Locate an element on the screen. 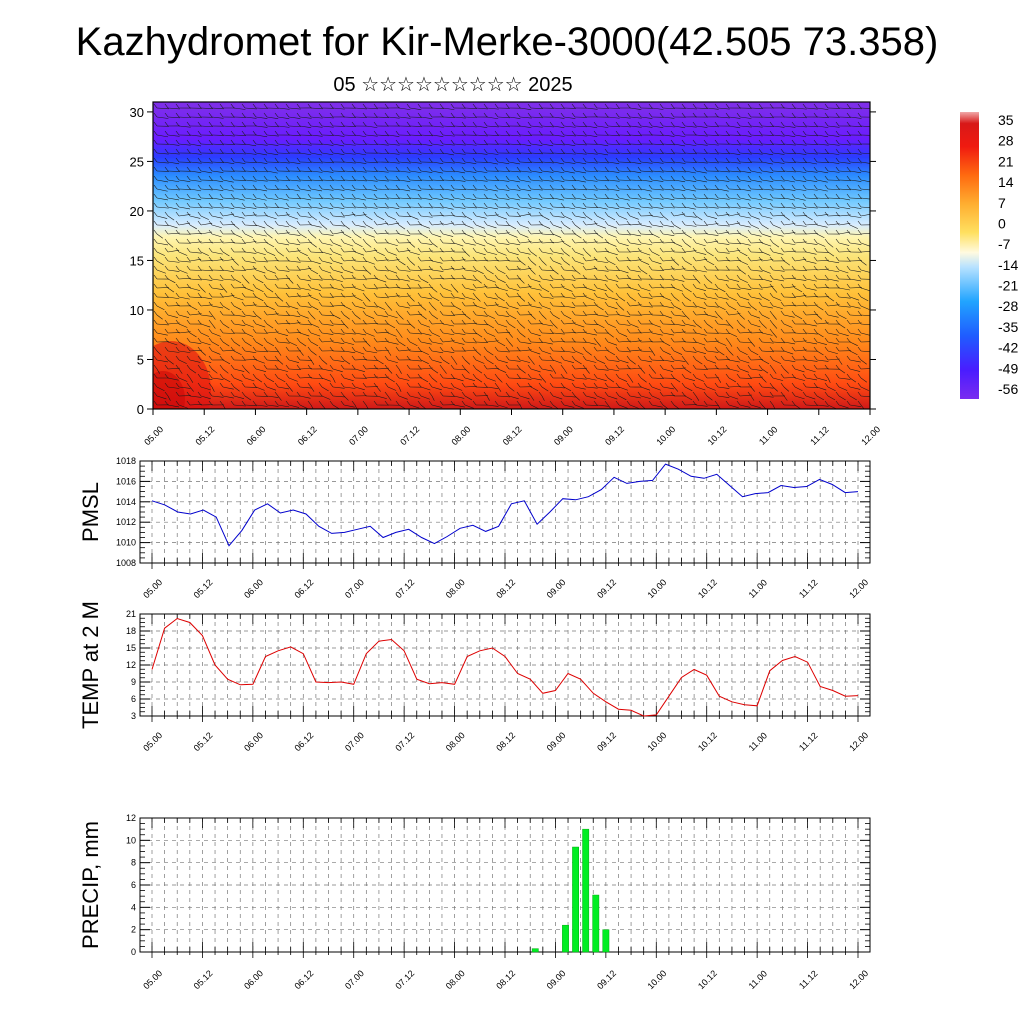 The height and width of the screenshot is (1029, 1024). colorbar: 35 28 21 14 7 0 -7 -14 -21 -28 -35 -42 -49 -56 is located at coordinates (989, 255).